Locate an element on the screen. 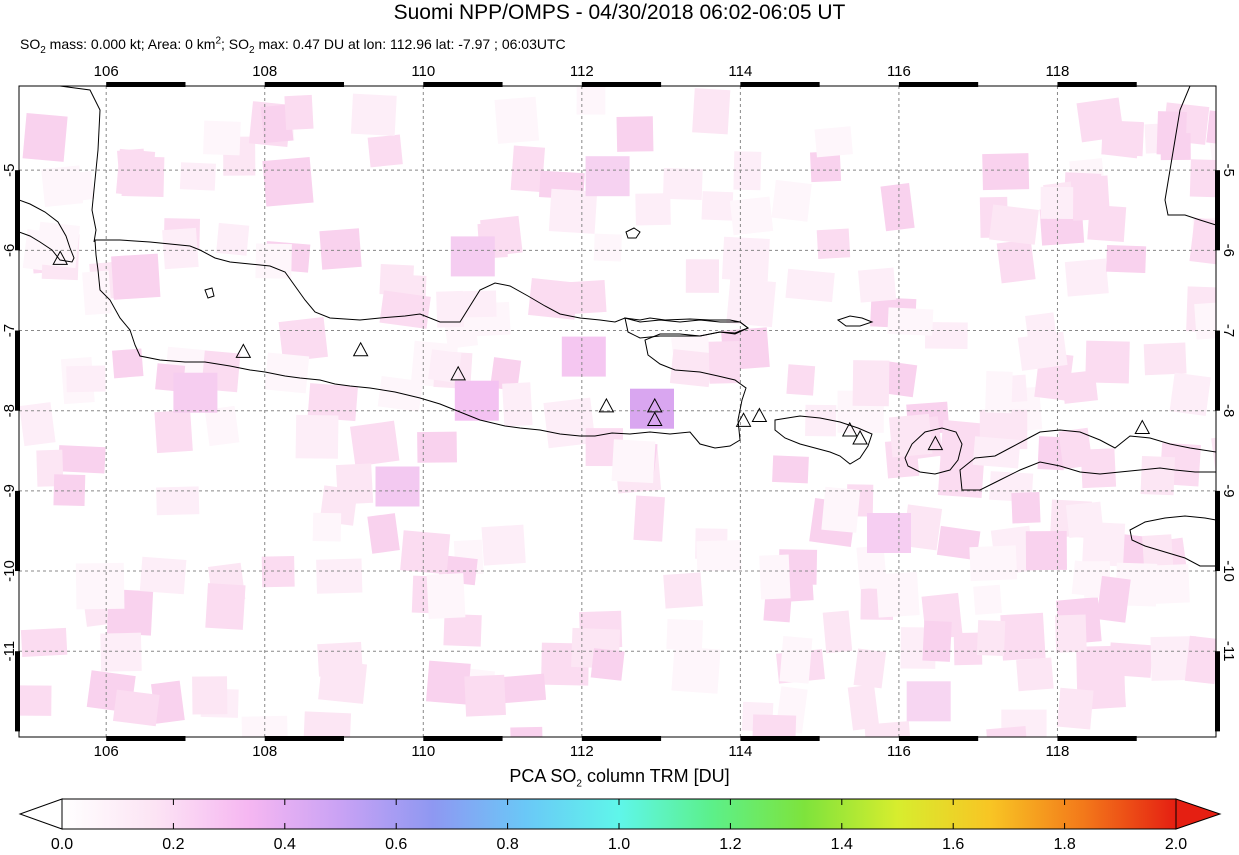 The image size is (1239, 855). colorbar-title-prefix: PCA SO is located at coordinates (543, 776).